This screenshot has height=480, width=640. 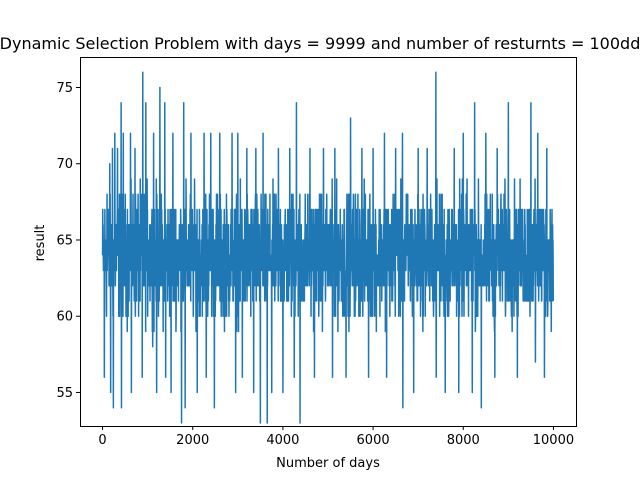 What do you see at coordinates (373, 440) in the screenshot?
I see `x-tick-label: 6000` at bounding box center [373, 440].